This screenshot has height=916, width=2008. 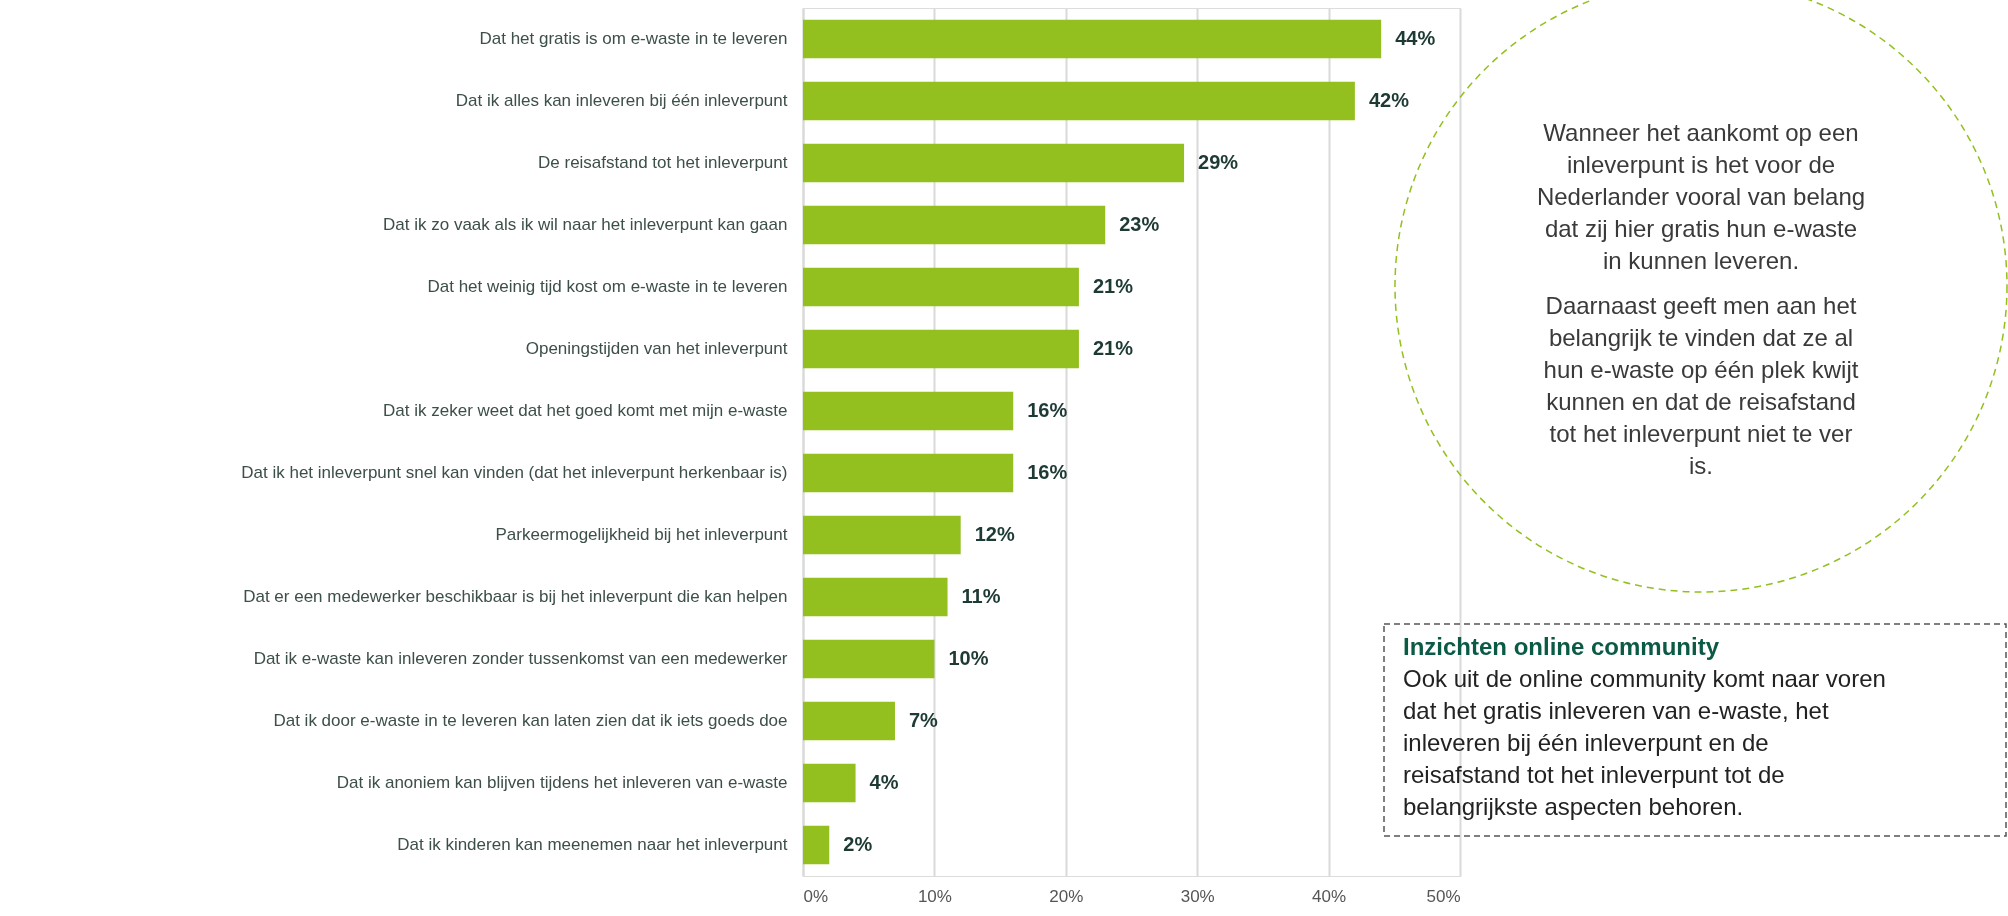 What do you see at coordinates (607, 286) in the screenshot?
I see `y-tick-label: Dat het weinig tijd kost om e-waste in te leveren` at bounding box center [607, 286].